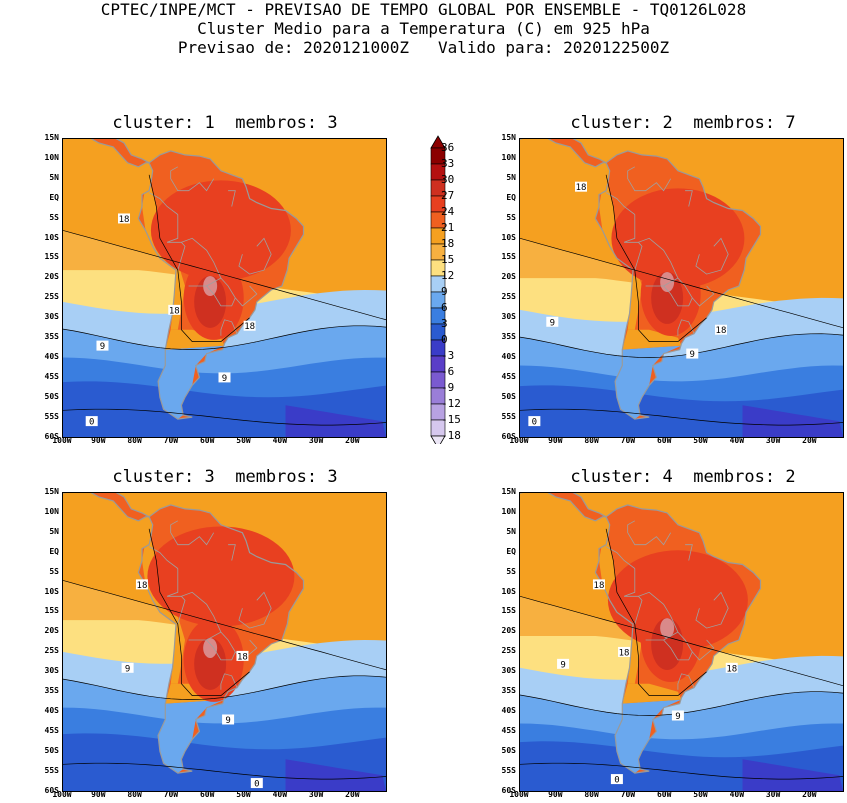  Describe the element at coordinates (438, 289) in the screenshot. I see `temperature-colorbar` at that location.